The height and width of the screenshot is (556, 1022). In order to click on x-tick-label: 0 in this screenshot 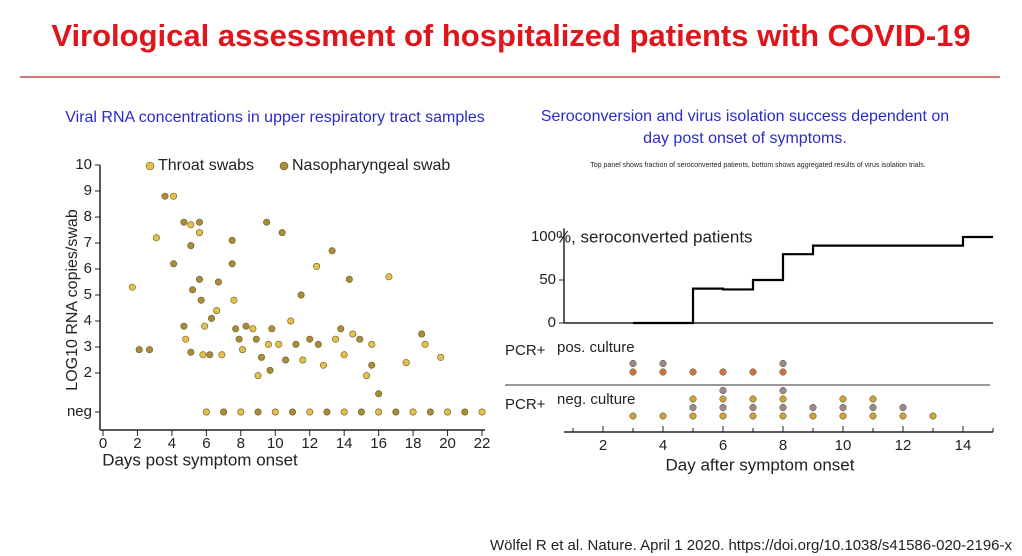, I will do `click(103, 443)`.